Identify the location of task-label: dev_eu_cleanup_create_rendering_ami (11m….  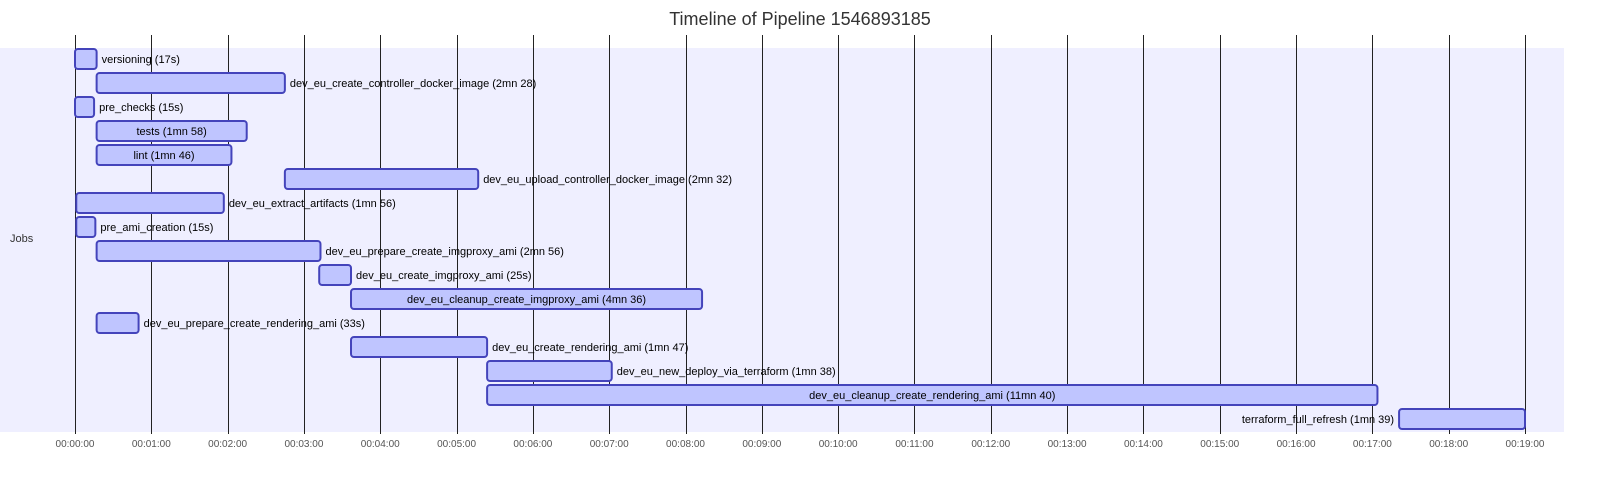
(932, 396).